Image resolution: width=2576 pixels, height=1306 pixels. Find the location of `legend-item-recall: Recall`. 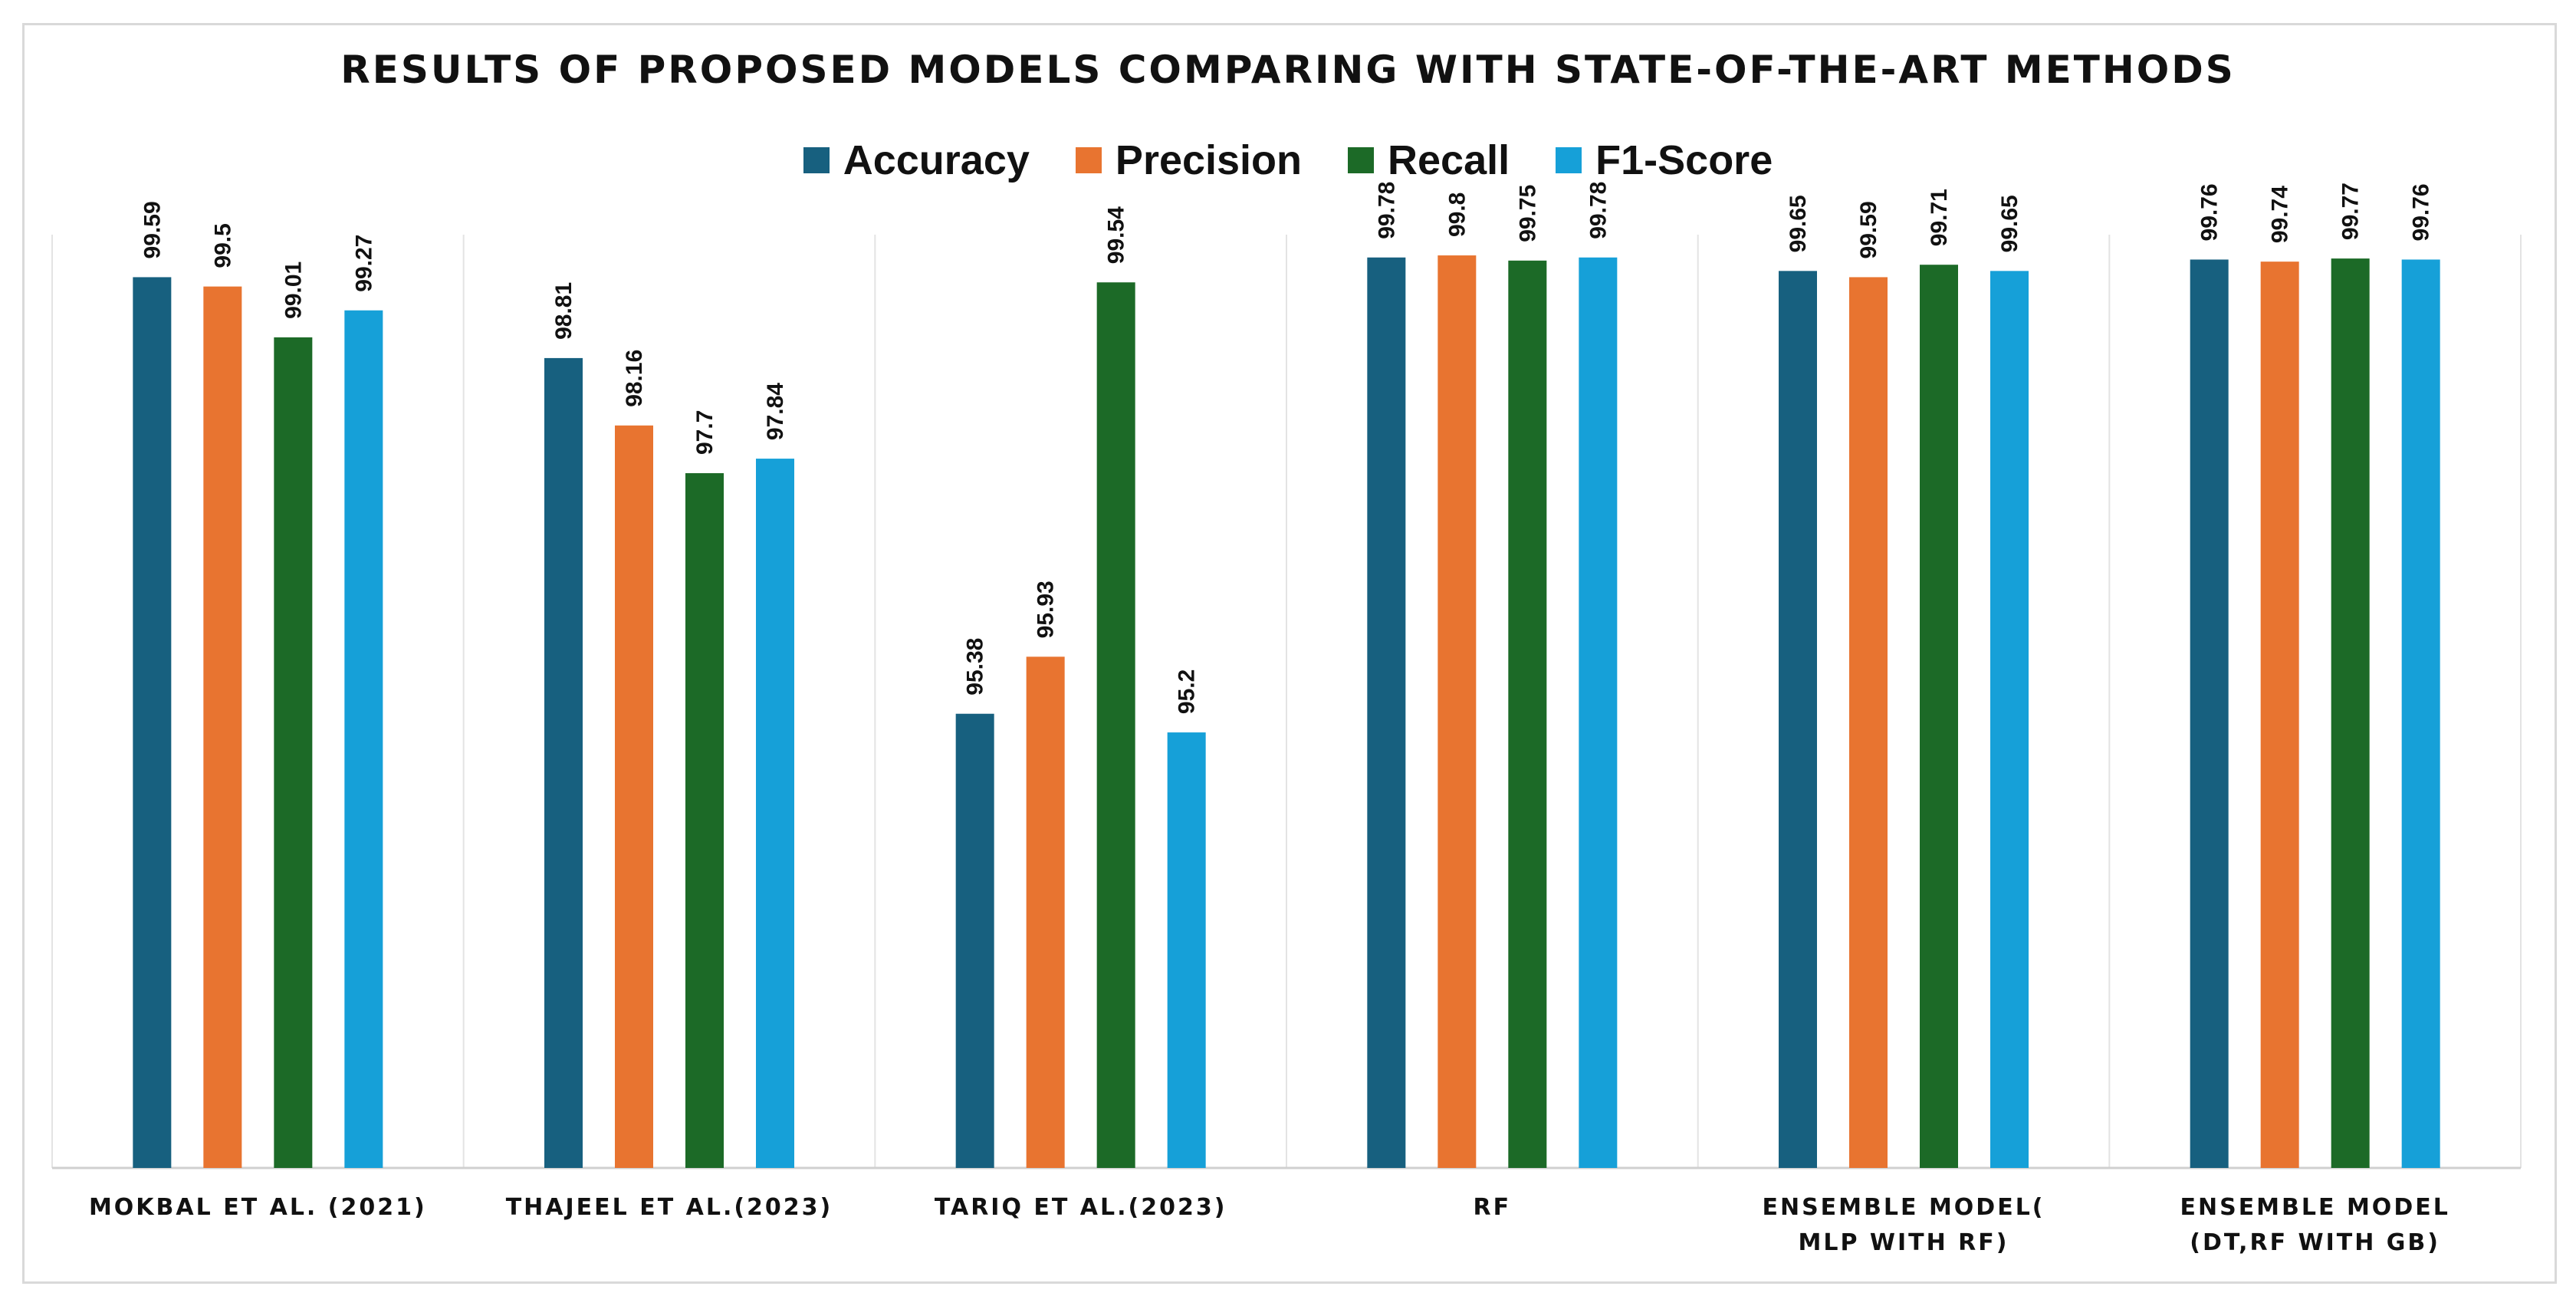

legend-item-recall: Recall is located at coordinates (1429, 160).